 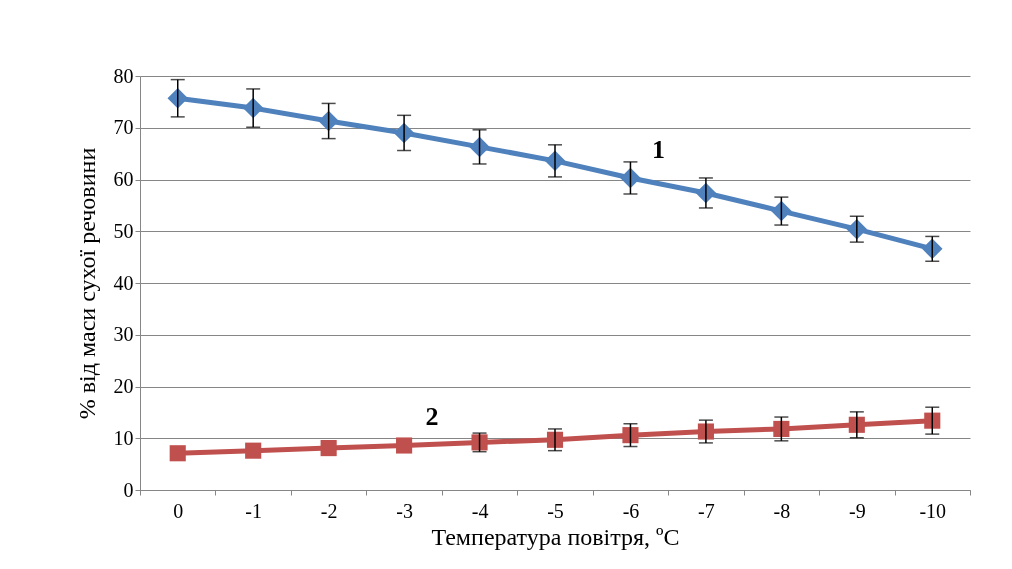 What do you see at coordinates (178, 510) in the screenshot?
I see `x-tick-label: 0` at bounding box center [178, 510].